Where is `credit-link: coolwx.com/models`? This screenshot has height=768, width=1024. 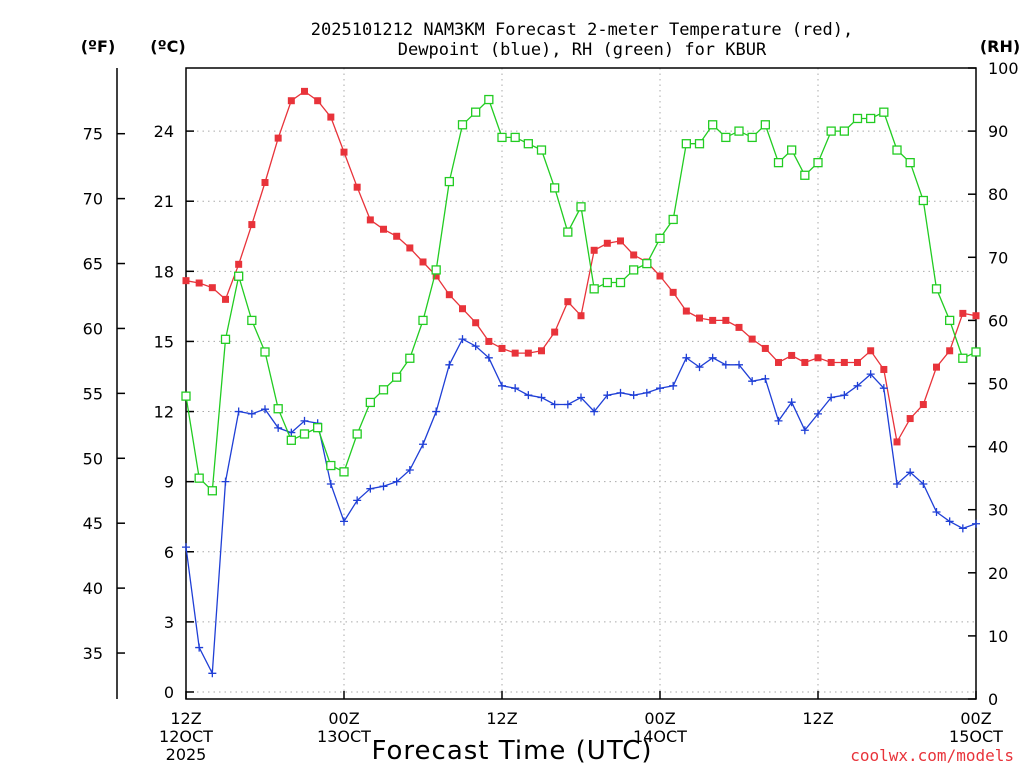 credit-link: coolwx.com/models is located at coordinates (932, 755).